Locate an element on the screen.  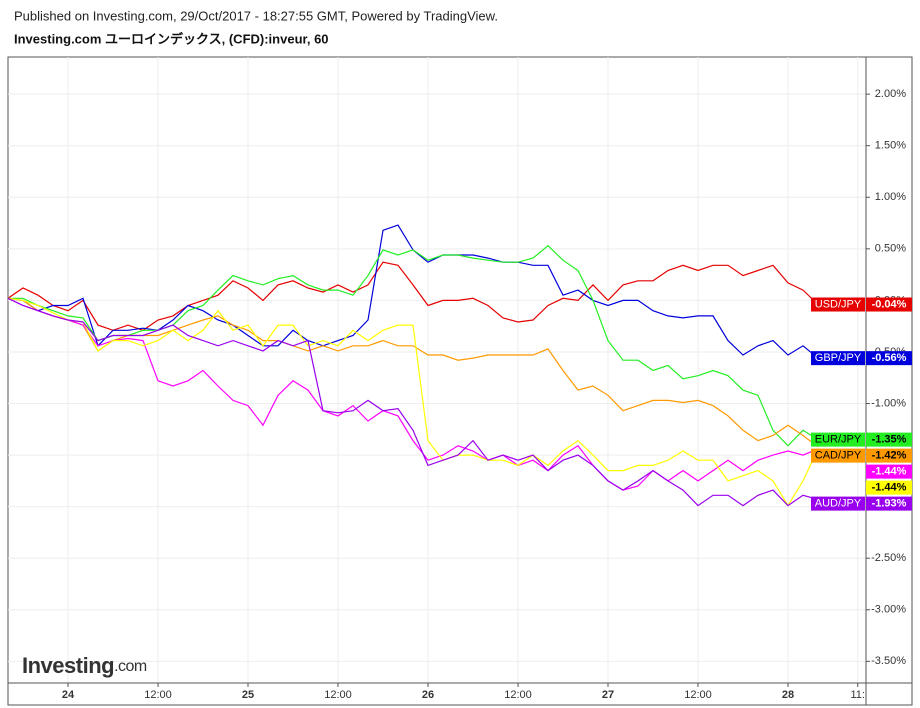
end-value-label: -0.04% is located at coordinates (889, 304).